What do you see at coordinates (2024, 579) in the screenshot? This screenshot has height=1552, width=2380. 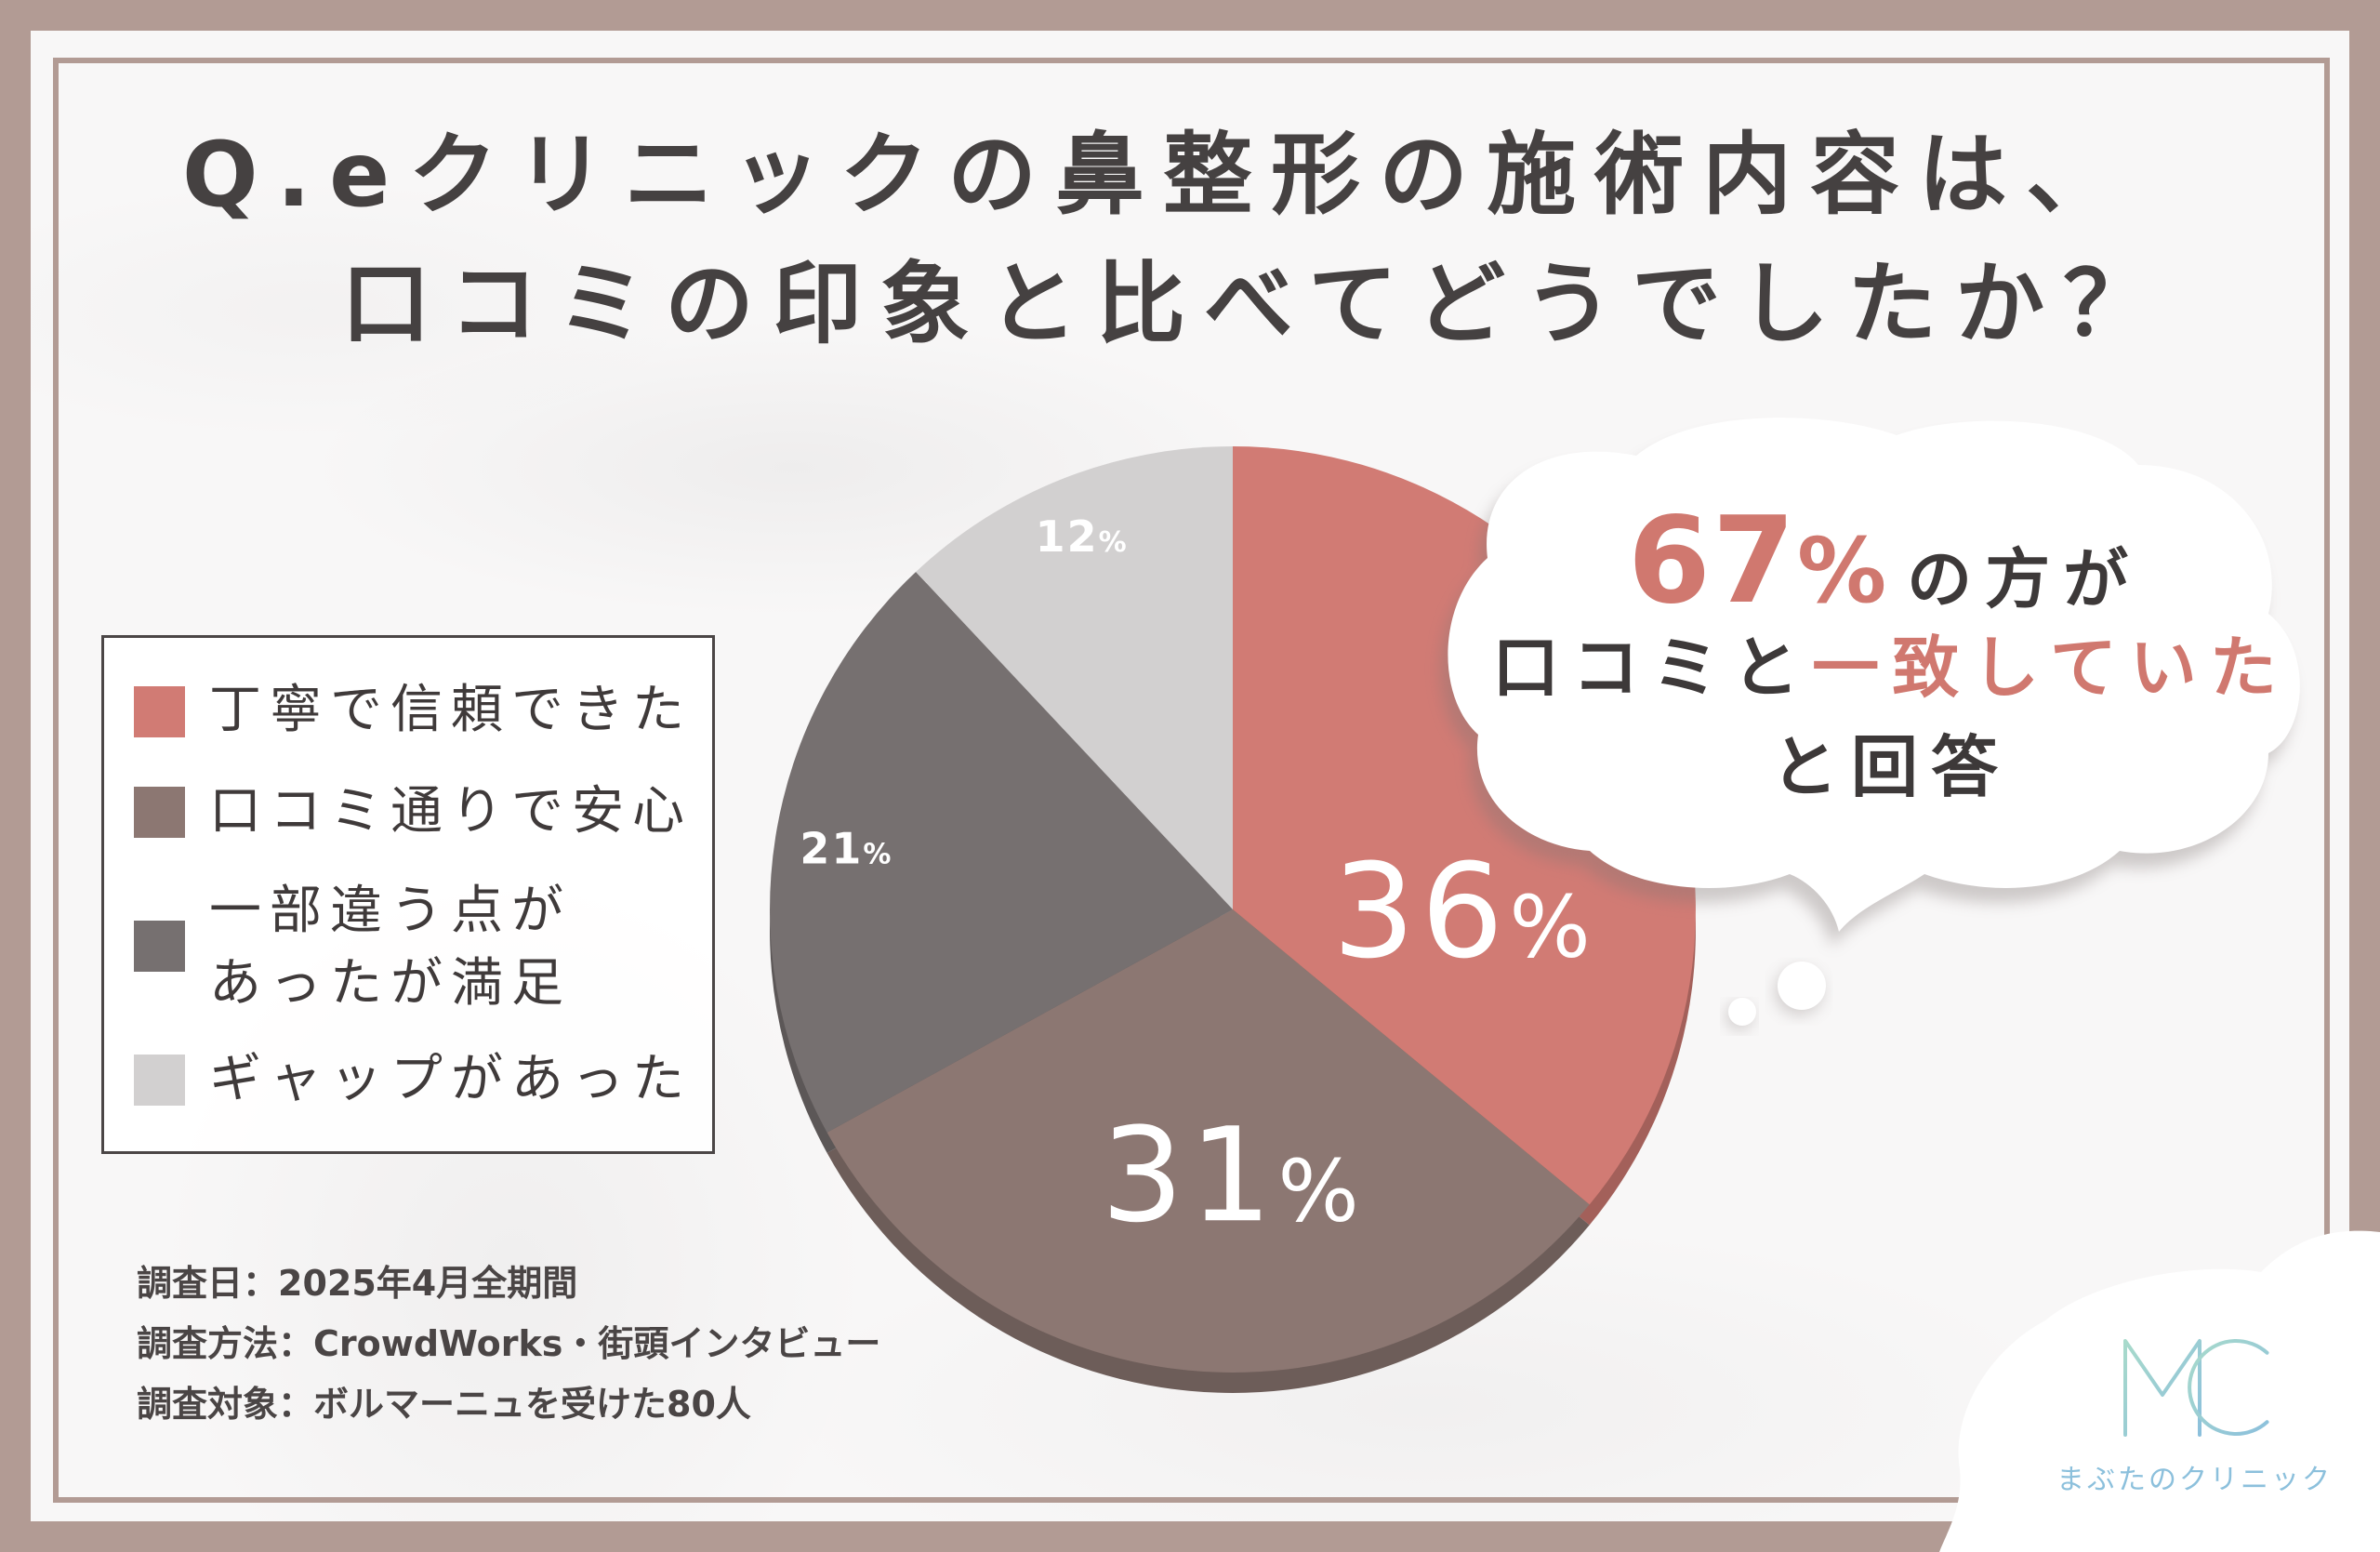 I see `callout-line-1-text: の方が` at bounding box center [2024, 579].